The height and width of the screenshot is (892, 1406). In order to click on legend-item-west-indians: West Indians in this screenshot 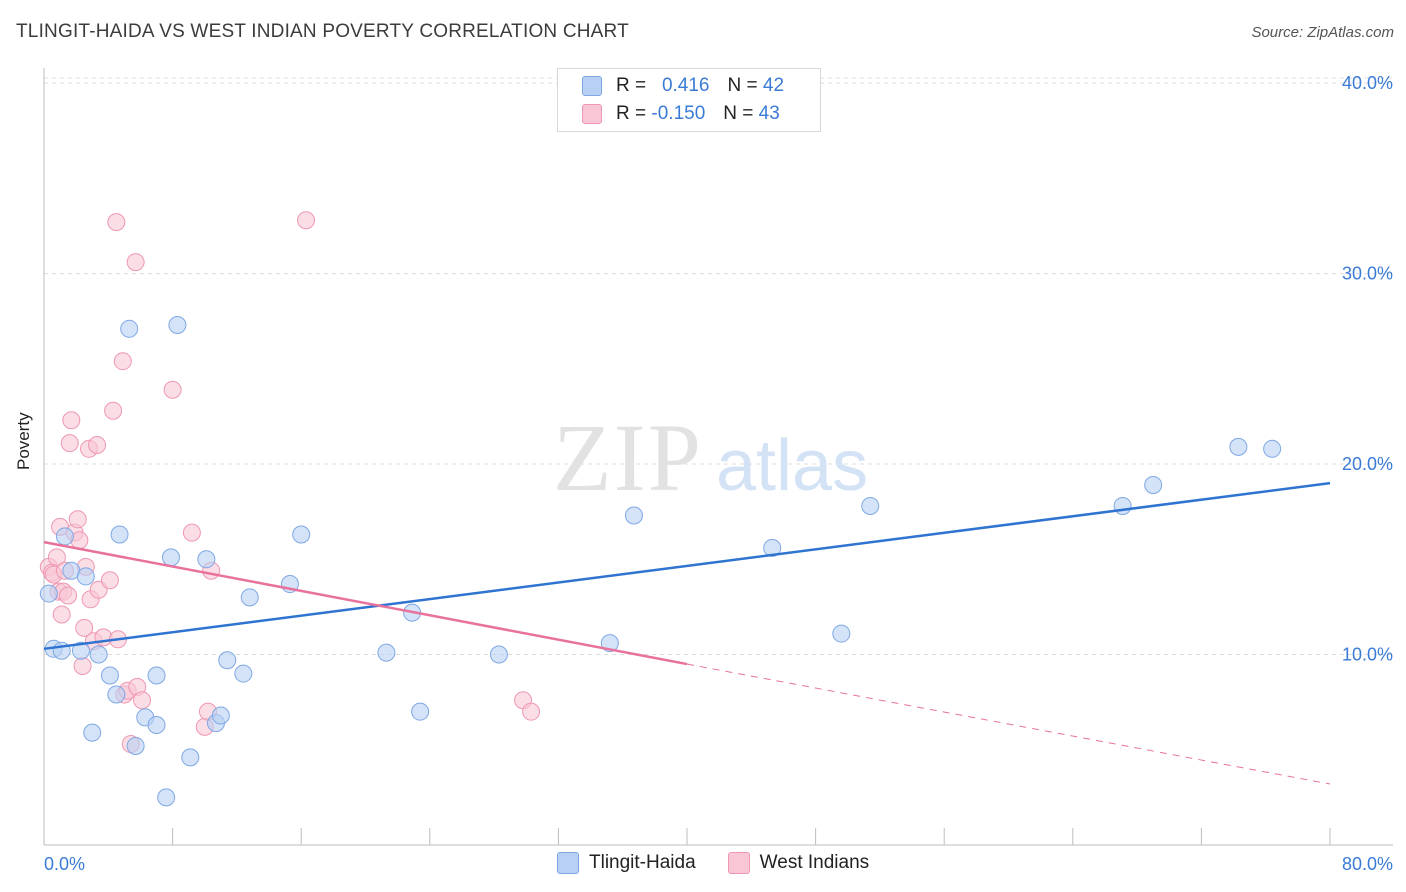, I will do `click(798, 863)`.